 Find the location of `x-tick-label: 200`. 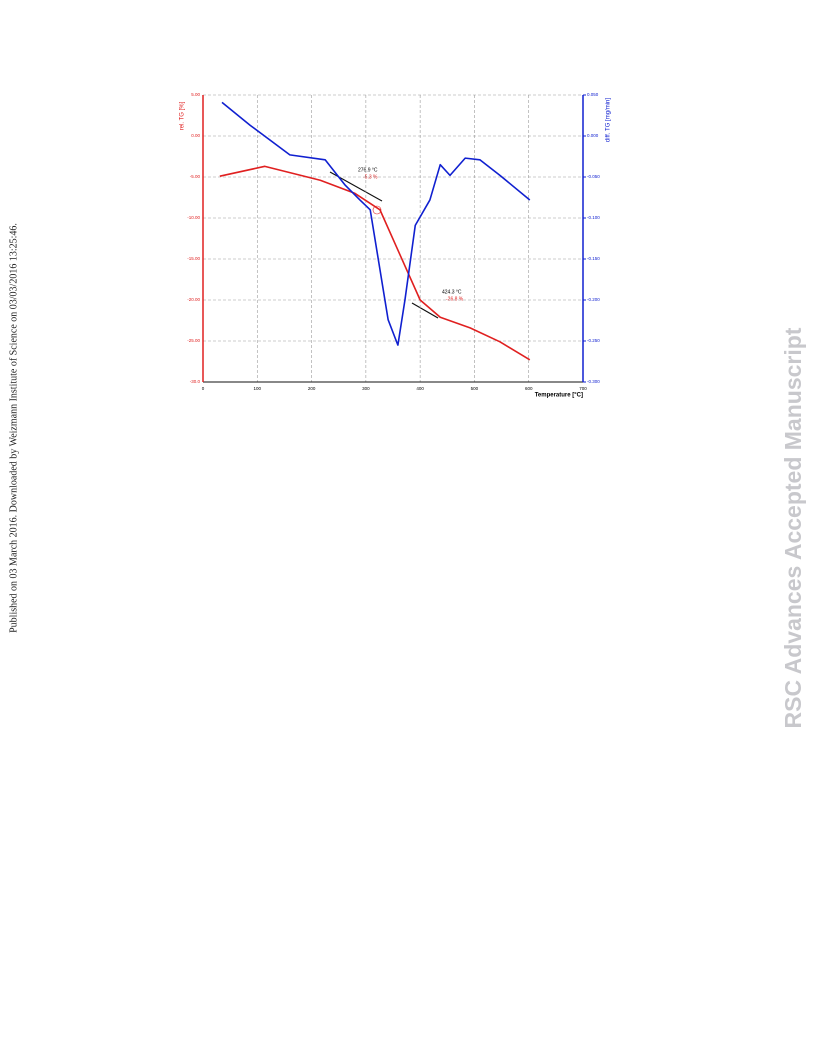

x-tick-label: 200 is located at coordinates (312, 388).